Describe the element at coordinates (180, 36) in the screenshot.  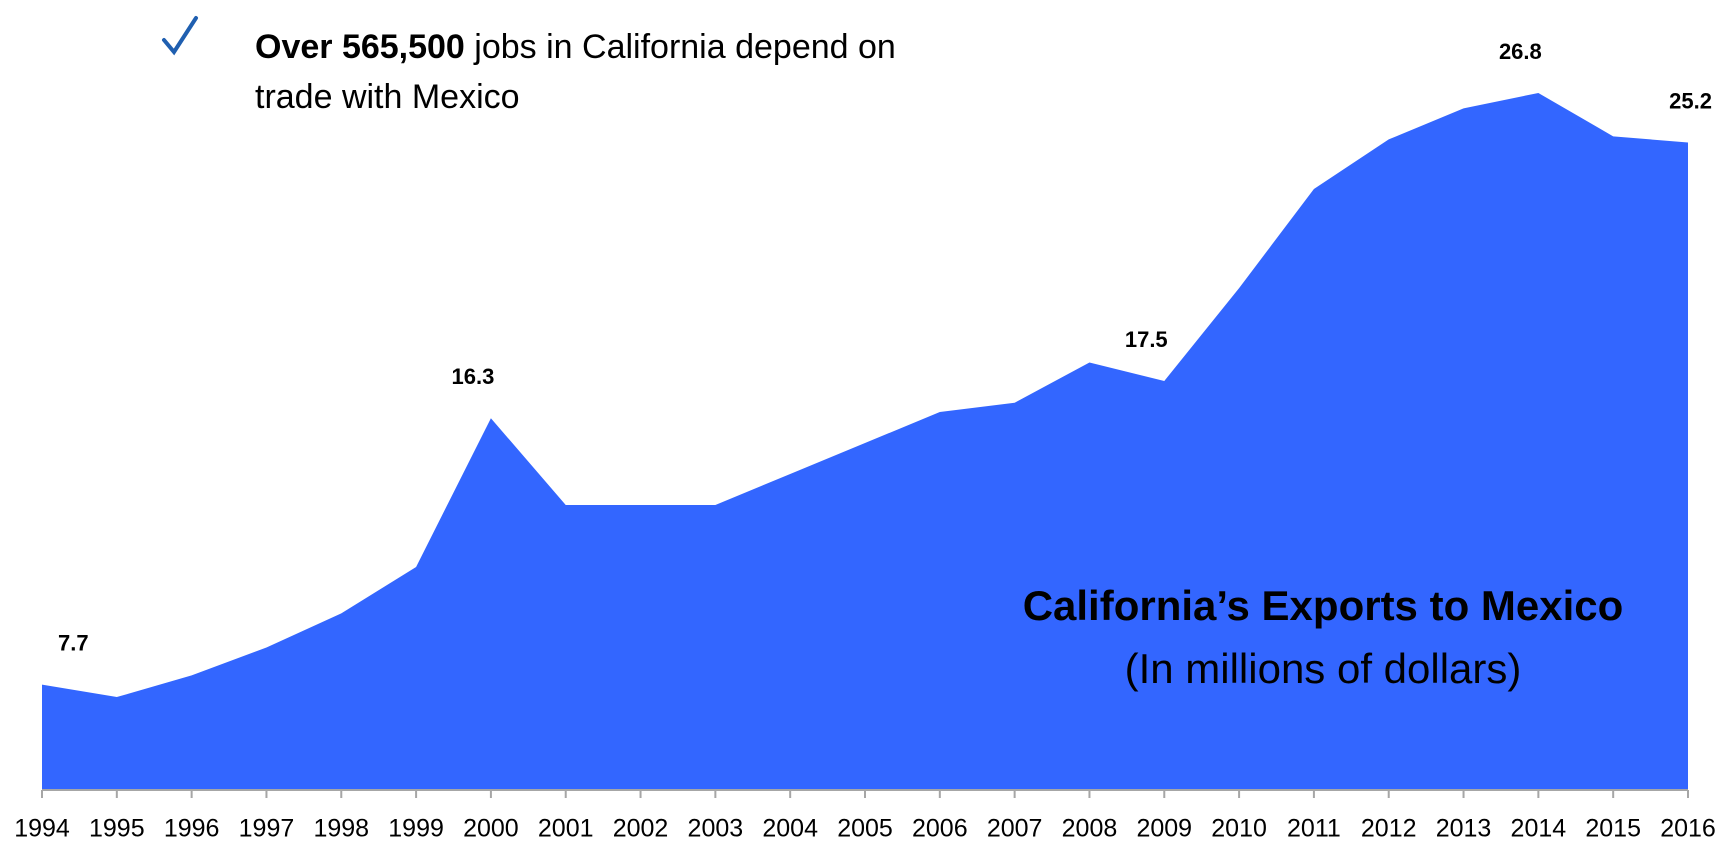
I see `check-icon` at that location.